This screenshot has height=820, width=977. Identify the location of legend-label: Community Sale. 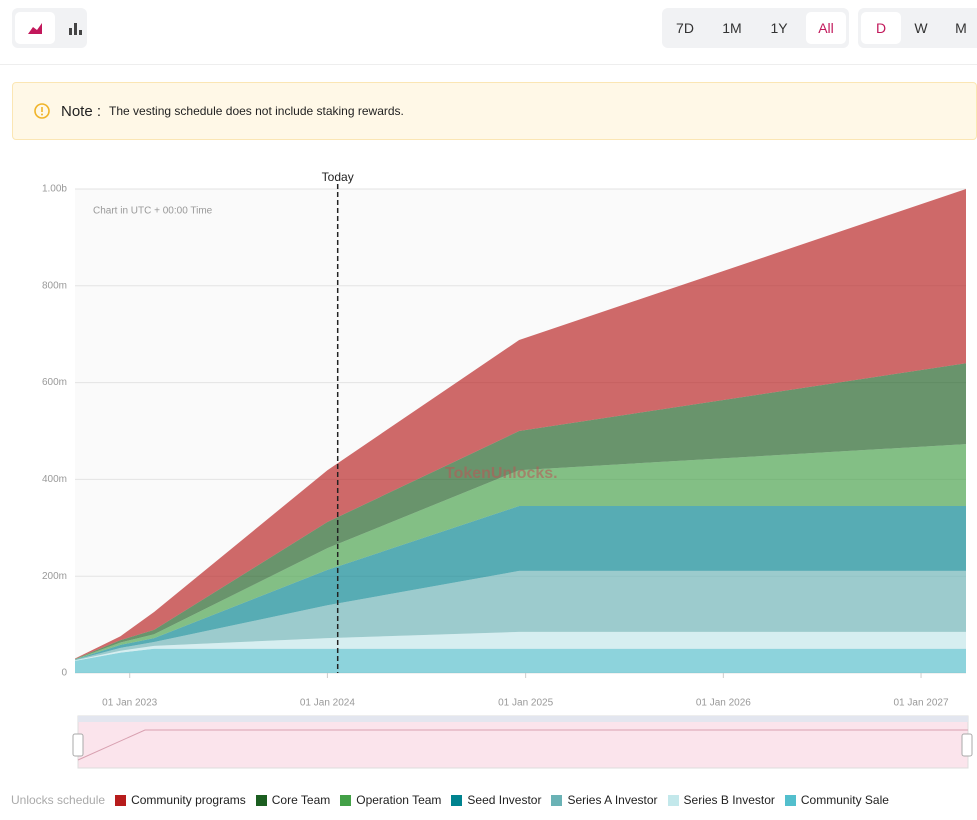
(844, 800).